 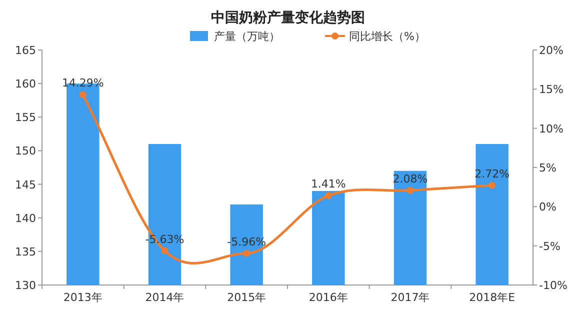 What do you see at coordinates (492, 297) in the screenshot?
I see `x-tick-label: 2018年E` at bounding box center [492, 297].